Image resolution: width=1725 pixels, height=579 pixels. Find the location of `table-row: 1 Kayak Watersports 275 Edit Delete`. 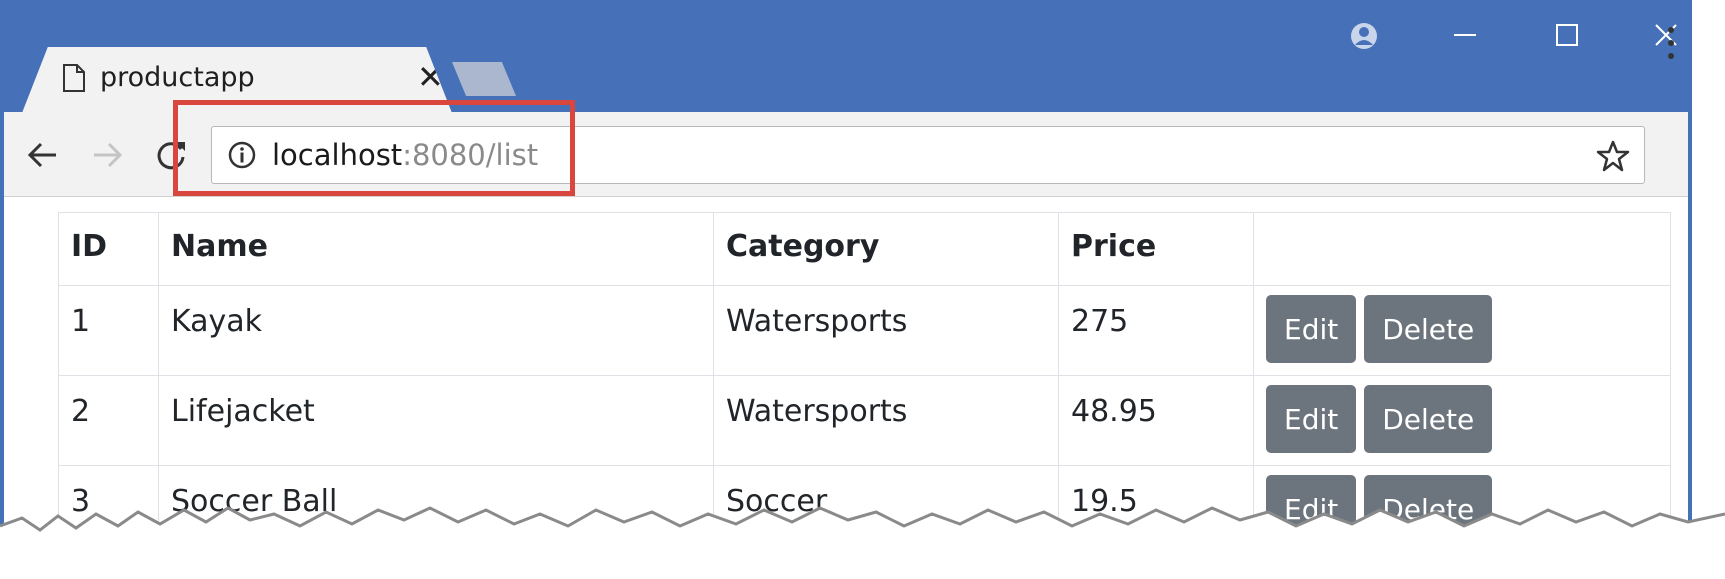

table-row: 1 Kayak Watersports 275 Edit Delete is located at coordinates (864, 330).